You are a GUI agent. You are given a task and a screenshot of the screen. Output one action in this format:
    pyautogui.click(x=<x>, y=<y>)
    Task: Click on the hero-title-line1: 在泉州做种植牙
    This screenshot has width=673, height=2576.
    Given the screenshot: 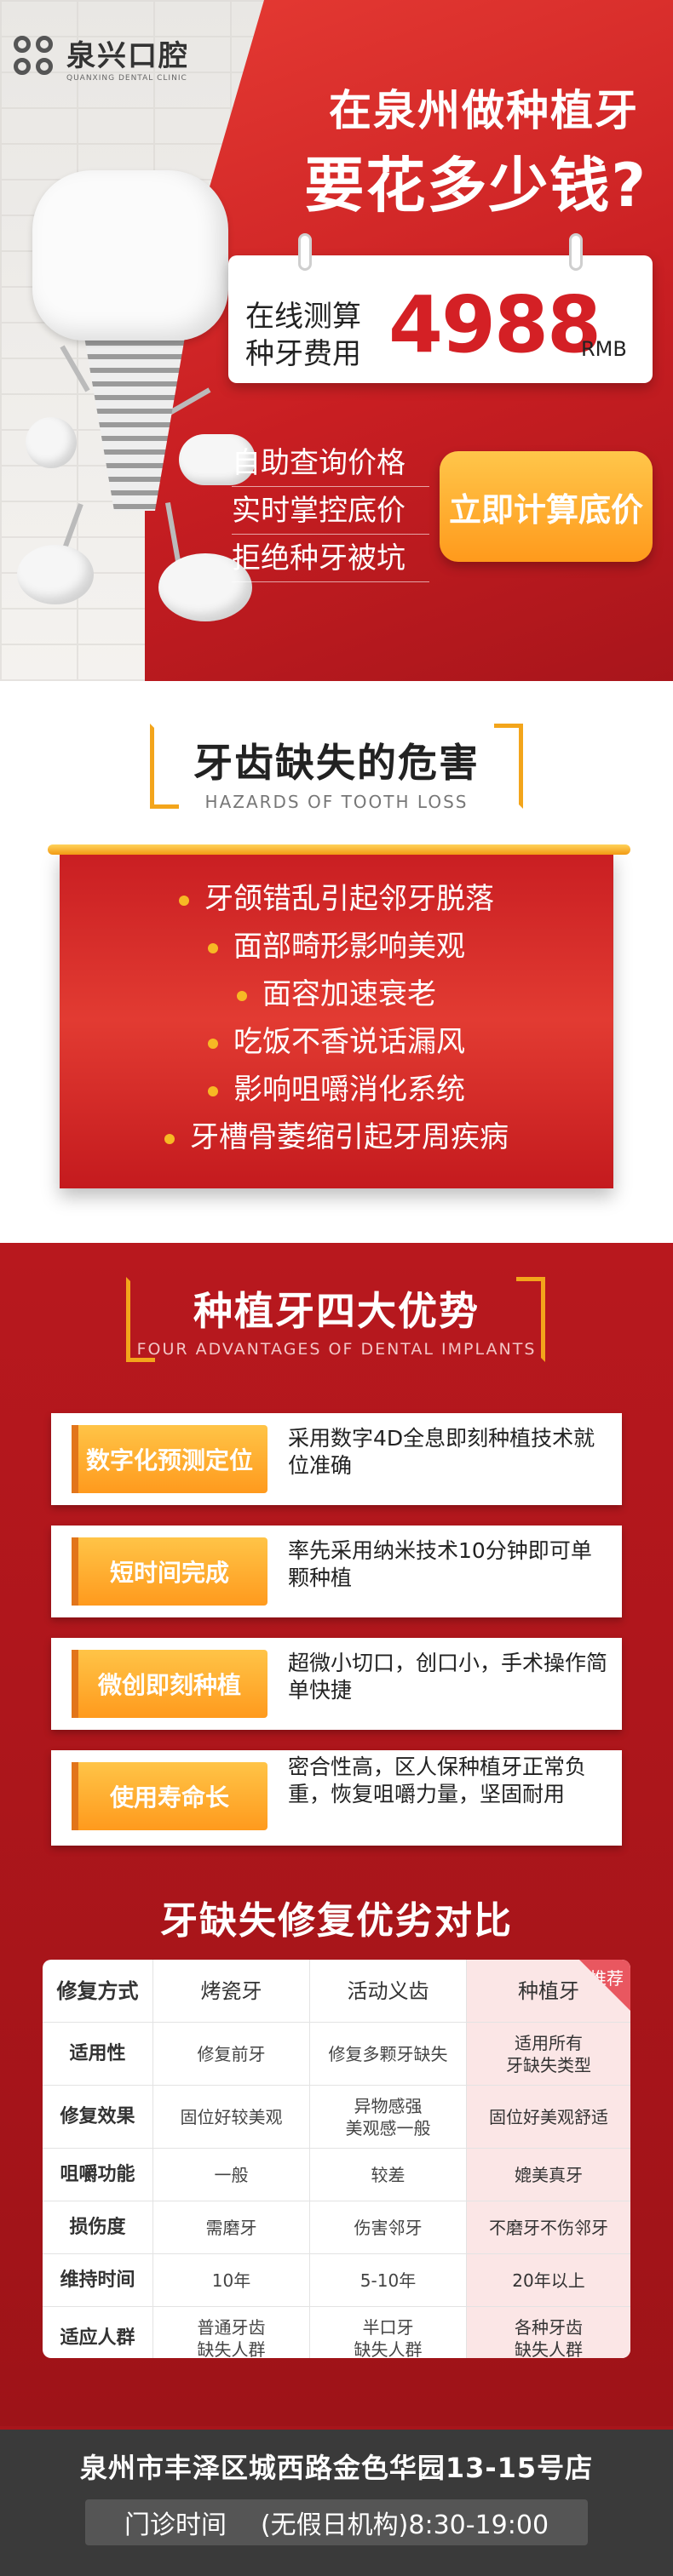 What is the action you would take?
    pyautogui.click(x=484, y=110)
    